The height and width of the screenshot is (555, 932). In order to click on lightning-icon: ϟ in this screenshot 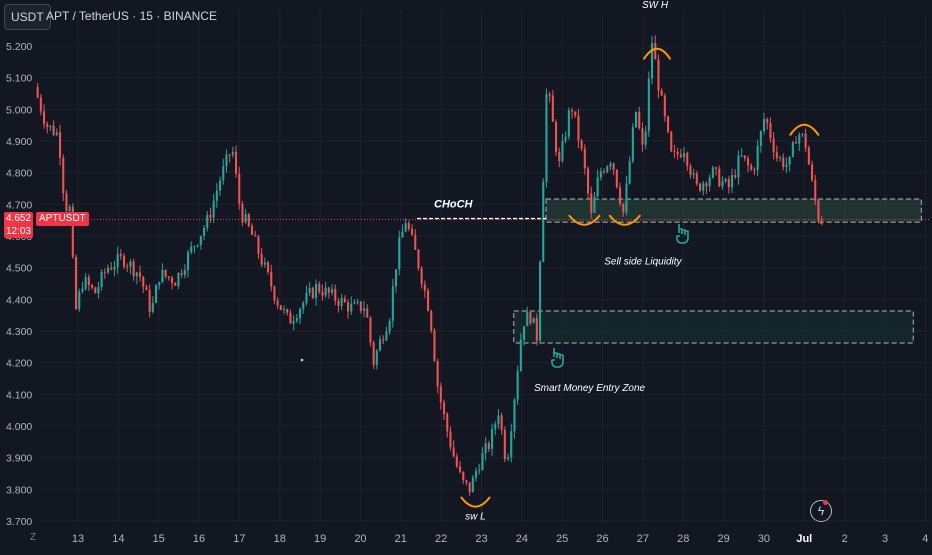, I will do `click(821, 511)`.